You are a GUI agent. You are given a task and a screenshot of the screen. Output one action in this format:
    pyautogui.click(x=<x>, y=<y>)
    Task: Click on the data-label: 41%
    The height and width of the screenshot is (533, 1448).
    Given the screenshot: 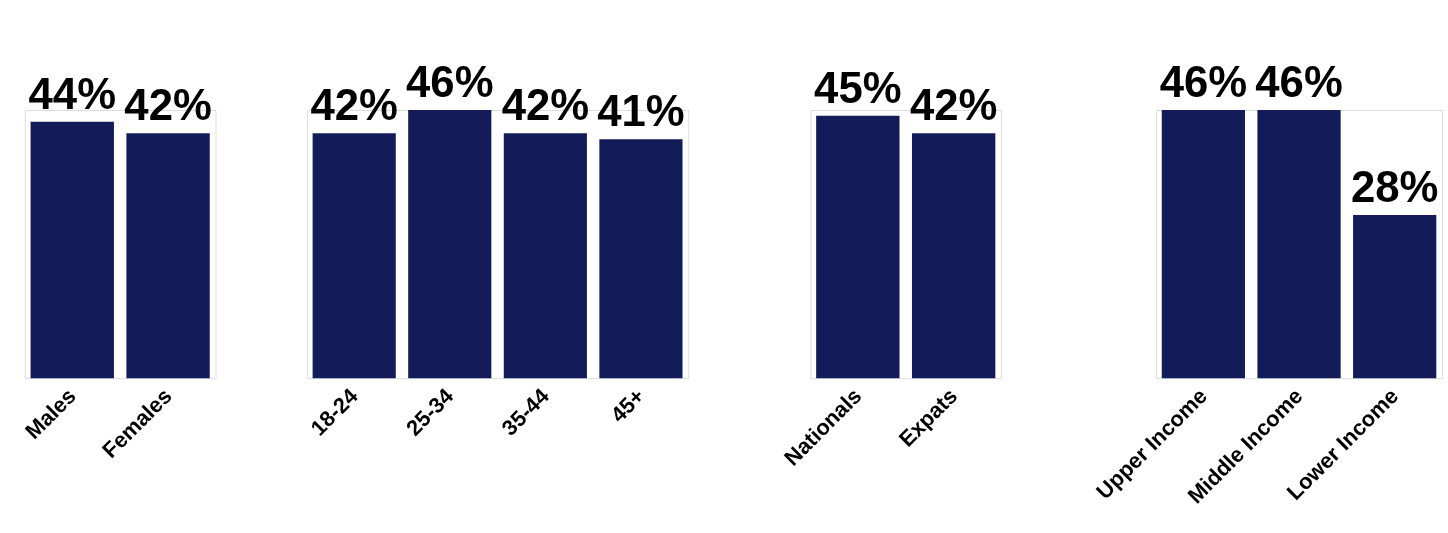 What is the action you would take?
    pyautogui.click(x=641, y=111)
    